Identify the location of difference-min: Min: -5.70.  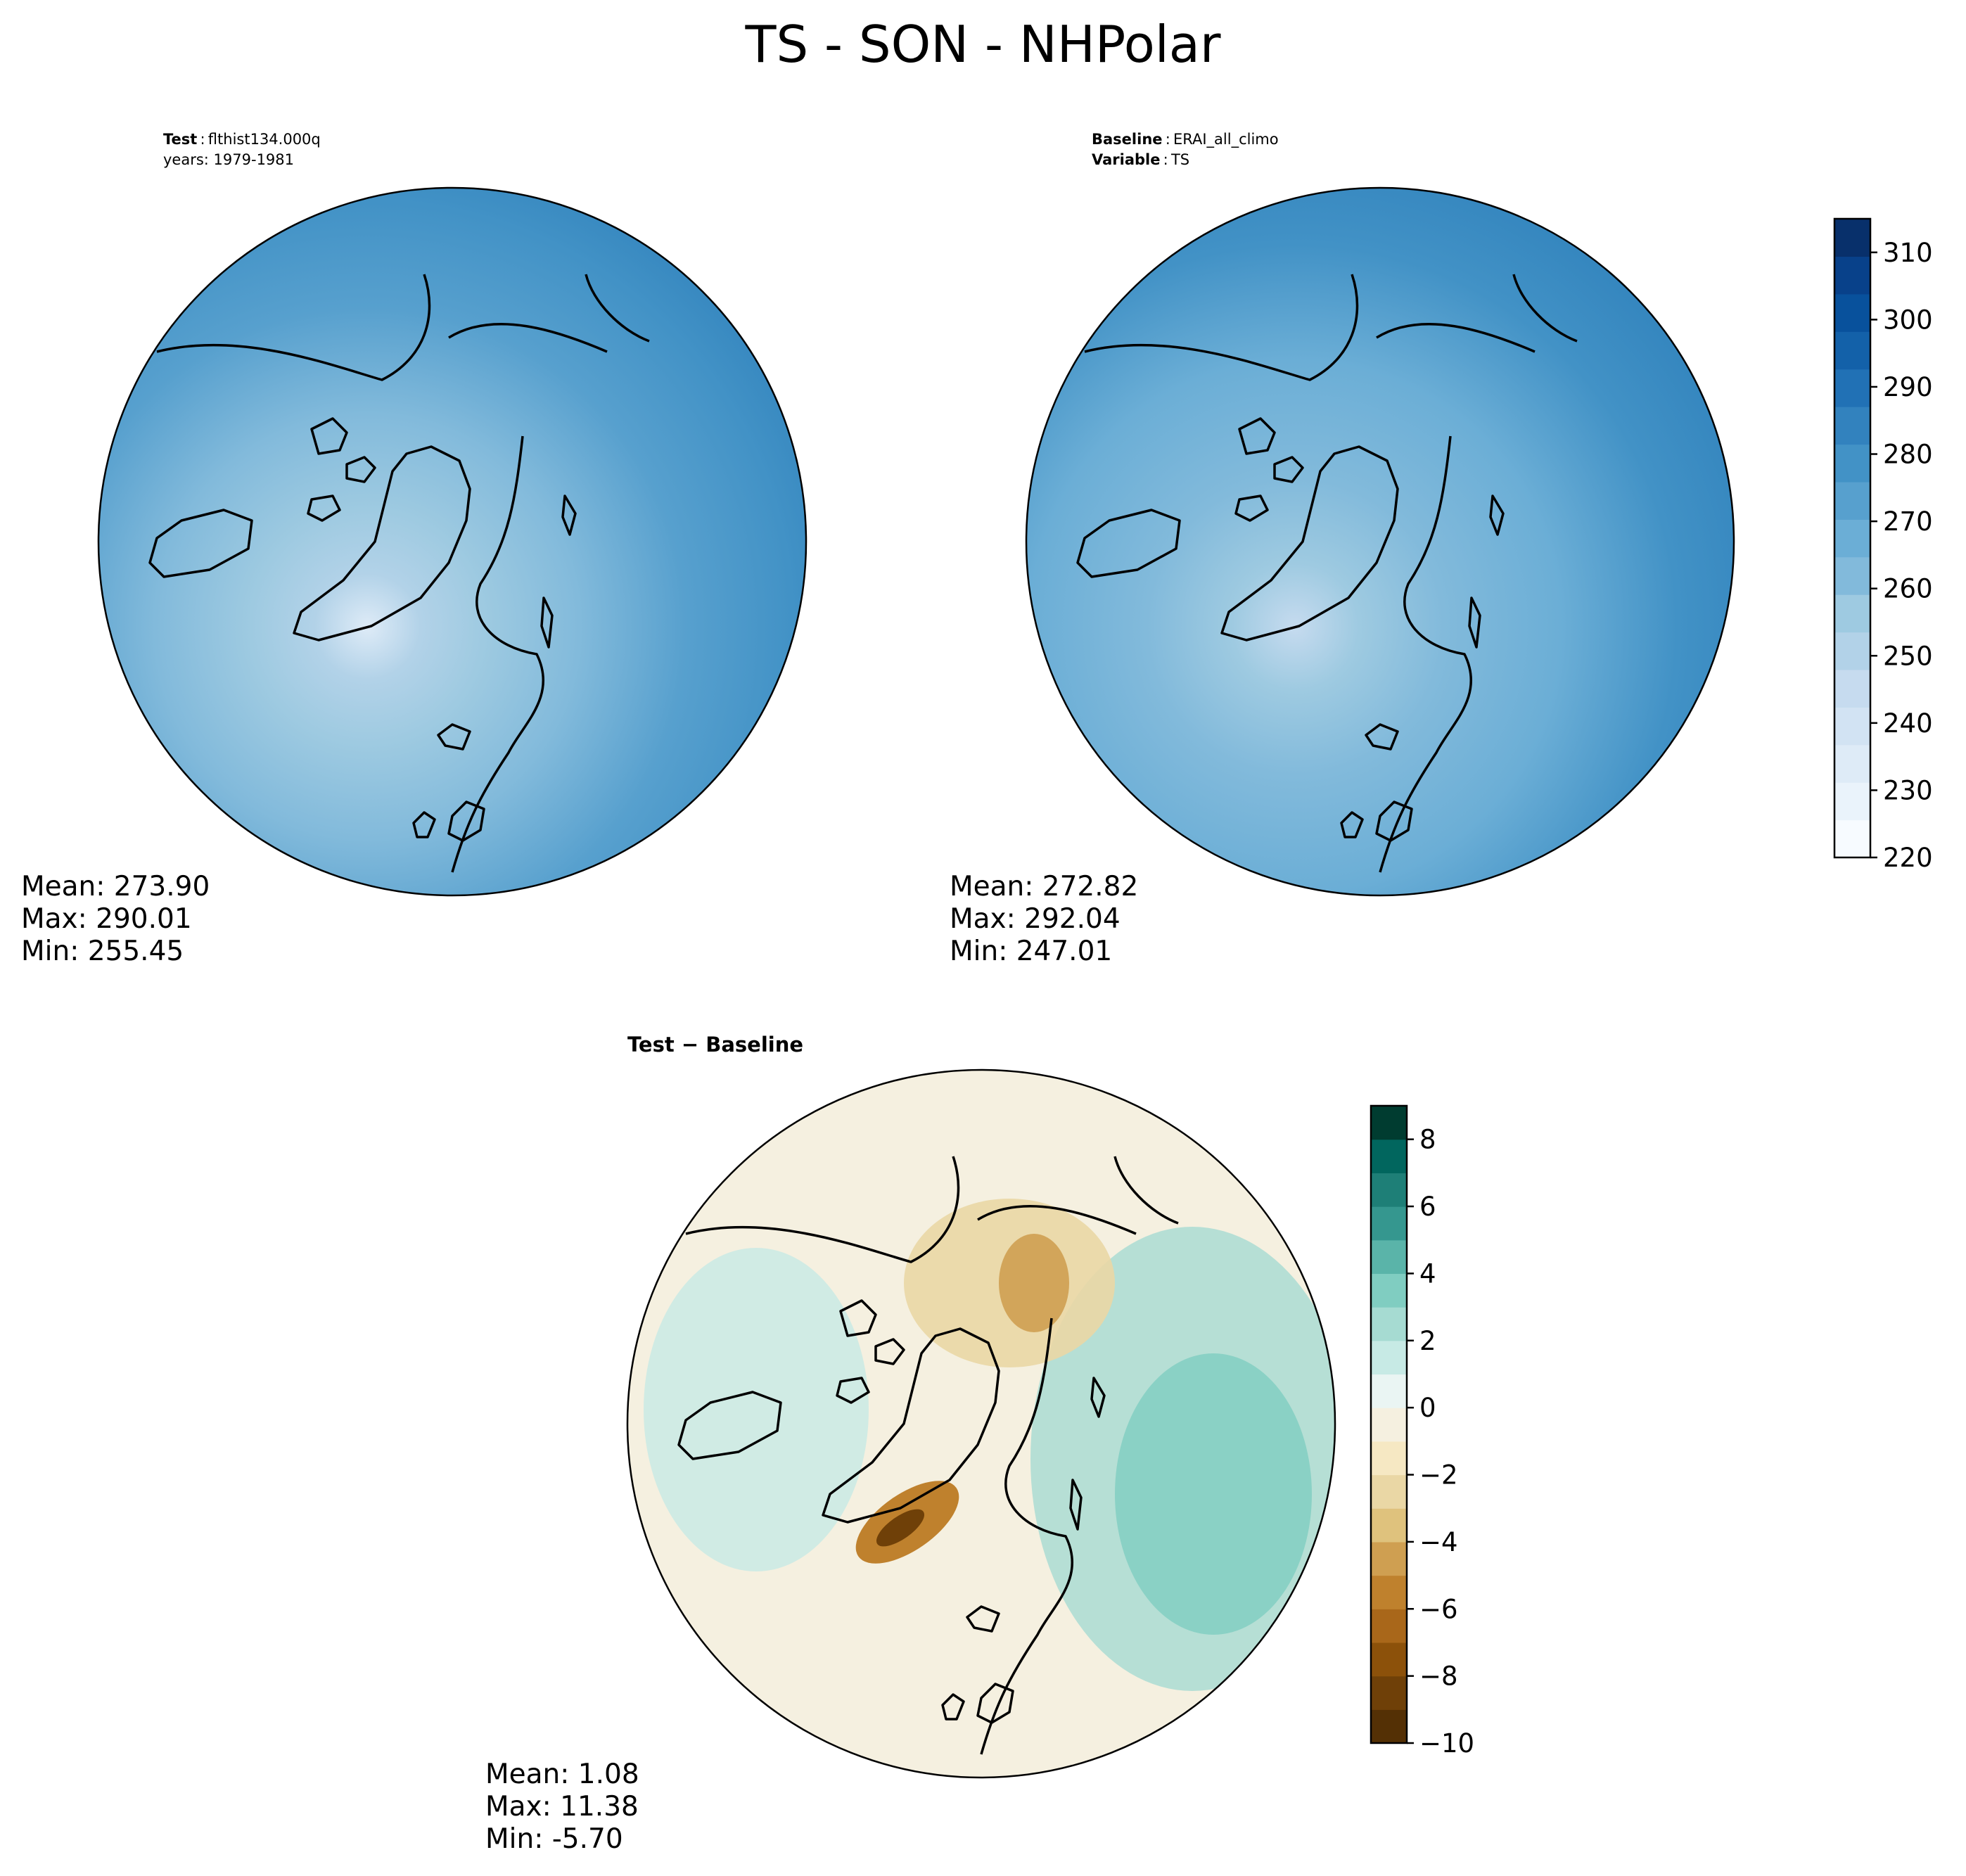
(554, 1839).